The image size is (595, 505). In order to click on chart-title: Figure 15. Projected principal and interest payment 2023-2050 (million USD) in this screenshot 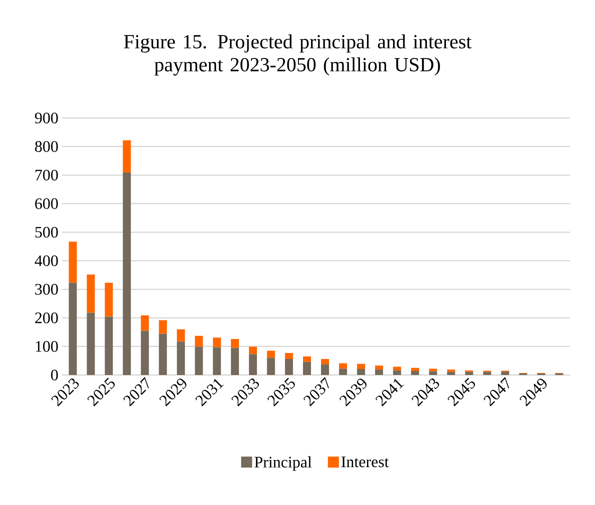, I will do `click(298, 55)`.